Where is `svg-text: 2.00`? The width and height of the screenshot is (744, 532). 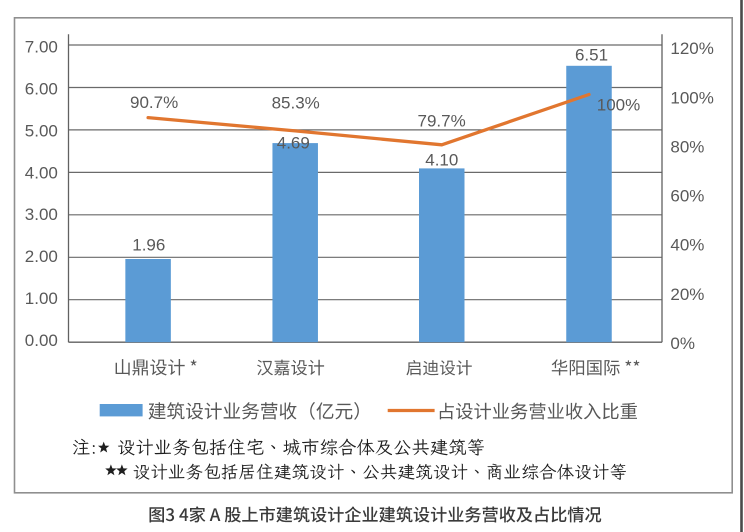 svg-text: 2.00 is located at coordinates (41, 256).